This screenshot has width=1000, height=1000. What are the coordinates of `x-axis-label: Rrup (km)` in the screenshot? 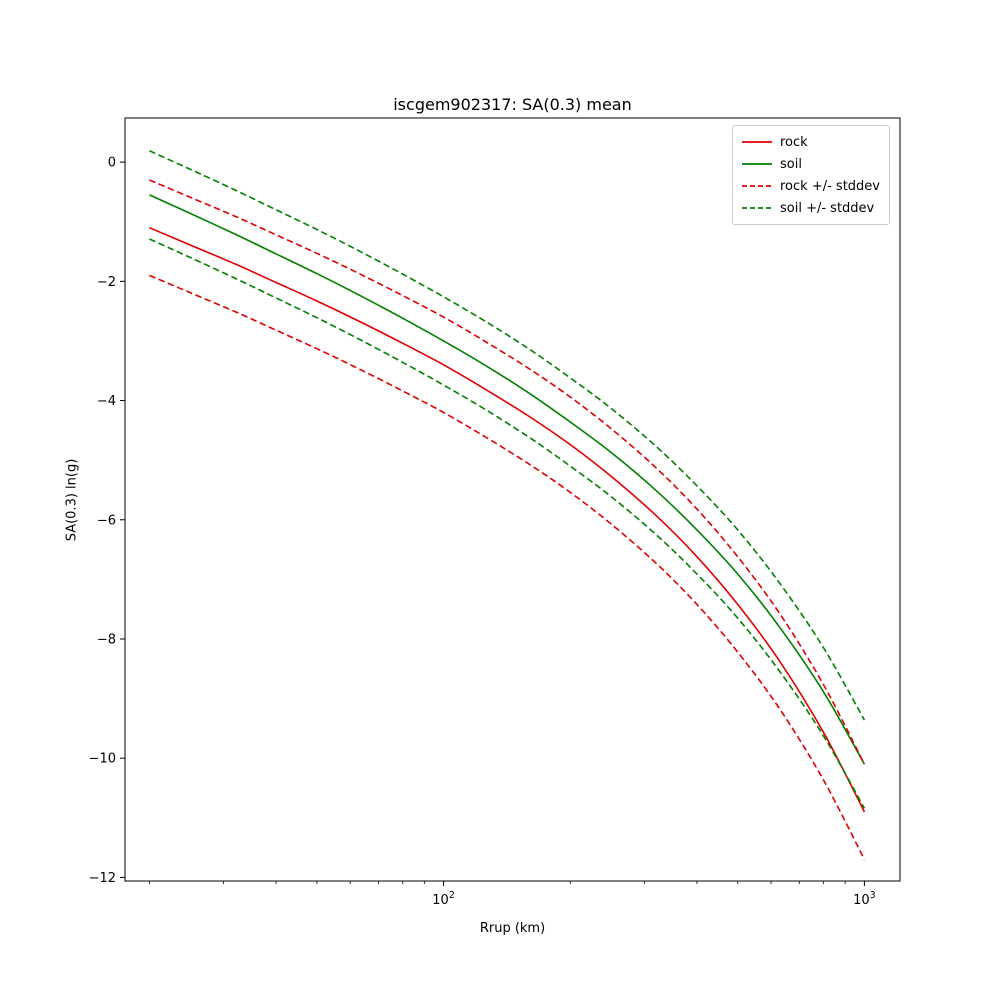 It's located at (512, 928).